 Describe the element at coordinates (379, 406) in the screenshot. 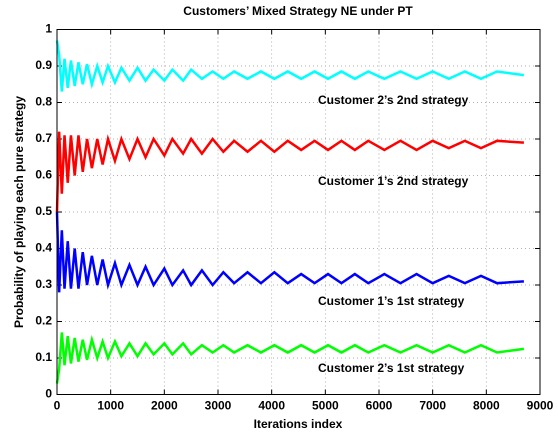

I see `x-tick-label: 6000` at that location.